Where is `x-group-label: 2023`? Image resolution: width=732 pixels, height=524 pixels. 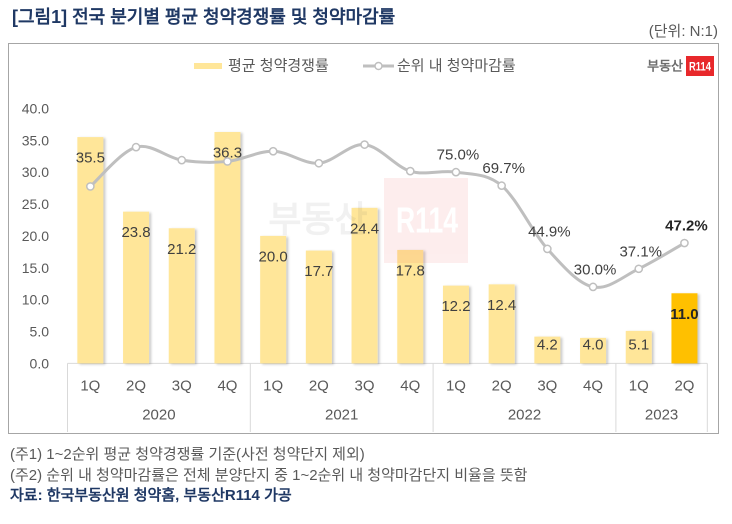
x-group-label: 2023 is located at coordinates (661, 415).